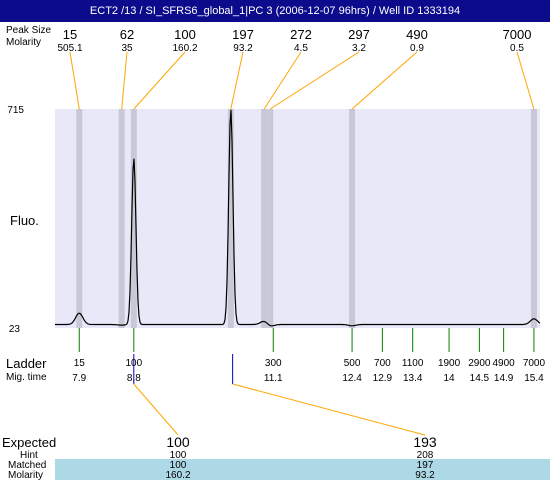 The height and width of the screenshot is (480, 550). Describe the element at coordinates (25, 475) in the screenshot. I see `bottom-molarity-row-label: Molarity` at that location.